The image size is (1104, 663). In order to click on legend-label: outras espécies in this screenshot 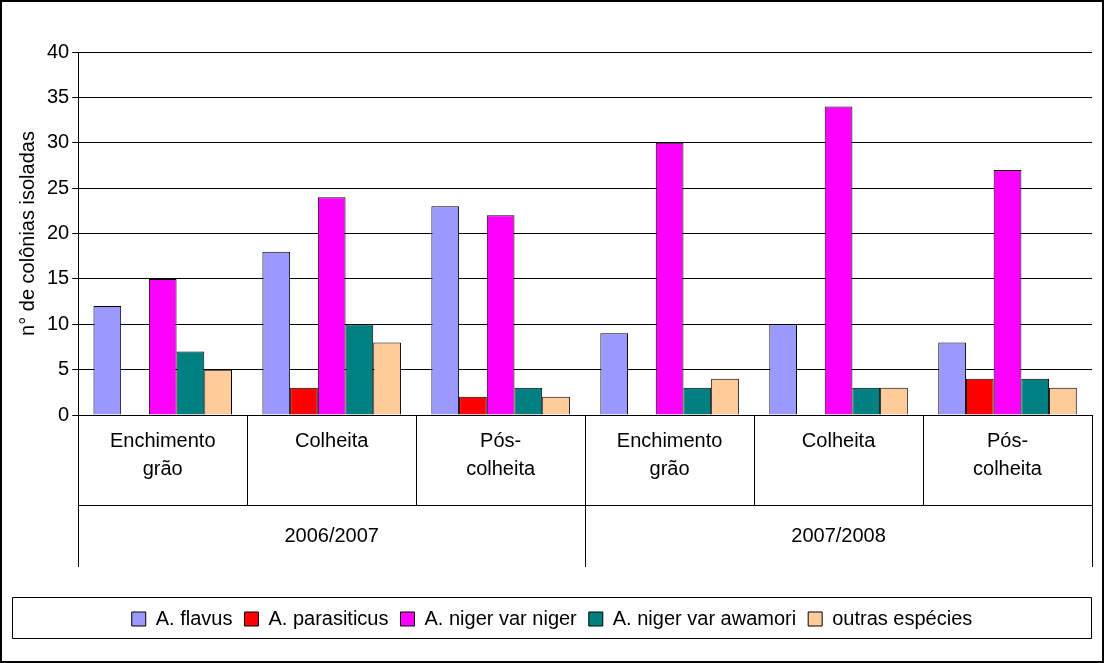, I will do `click(902, 617)`.